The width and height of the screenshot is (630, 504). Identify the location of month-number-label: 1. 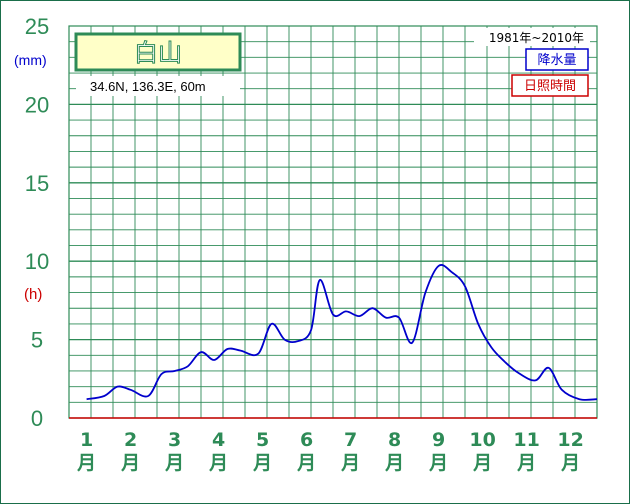
(86, 440).